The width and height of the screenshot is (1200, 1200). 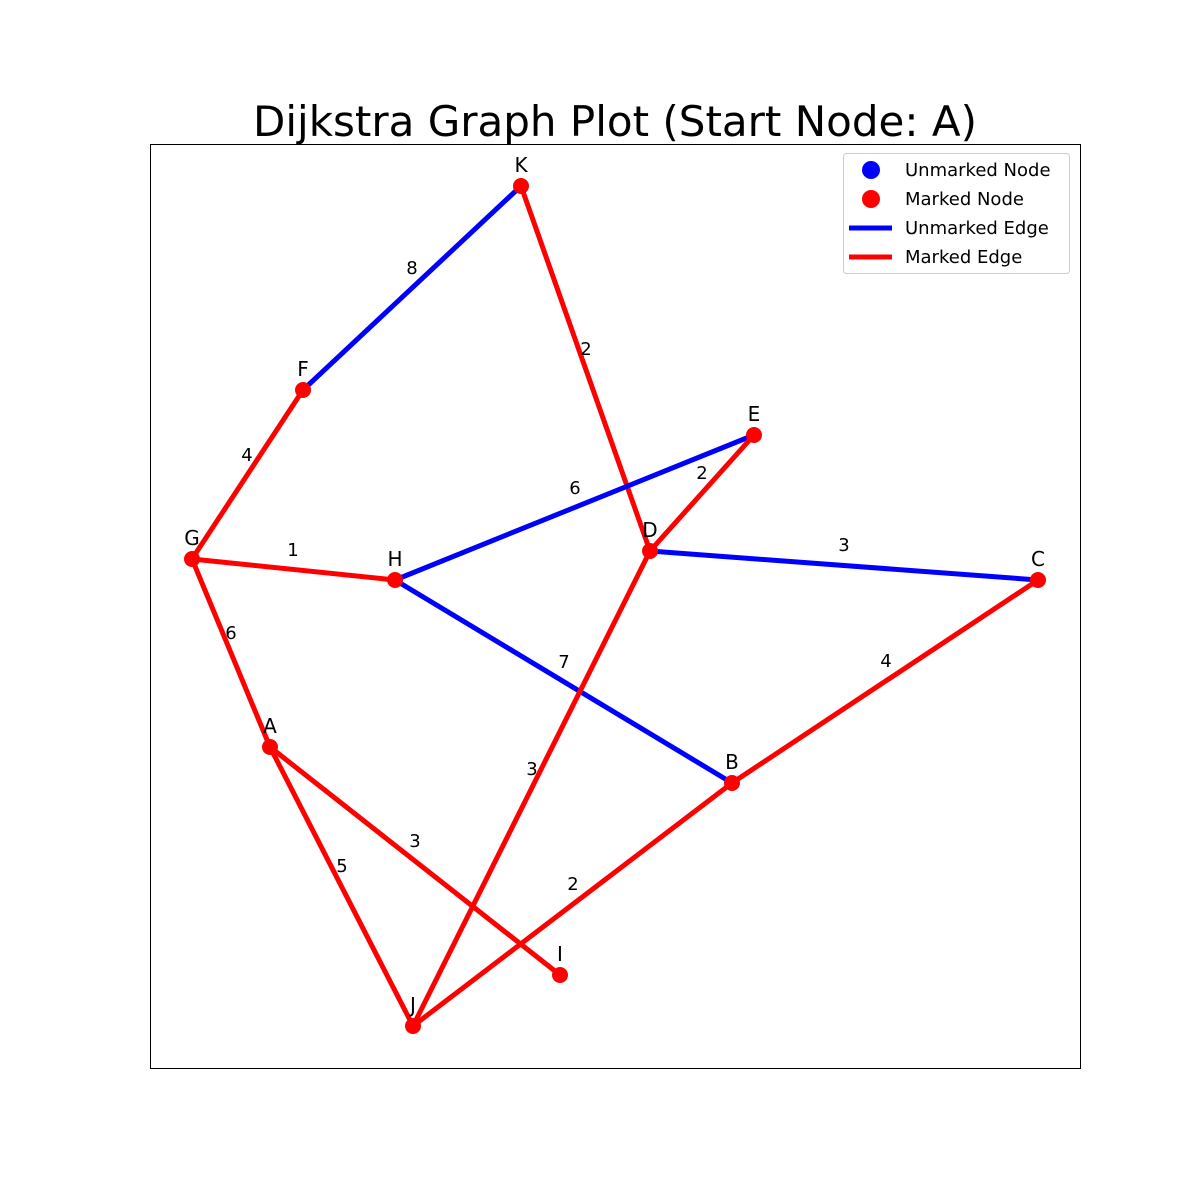 I want to click on edge-weight-d-e: 2, so click(x=701, y=473).